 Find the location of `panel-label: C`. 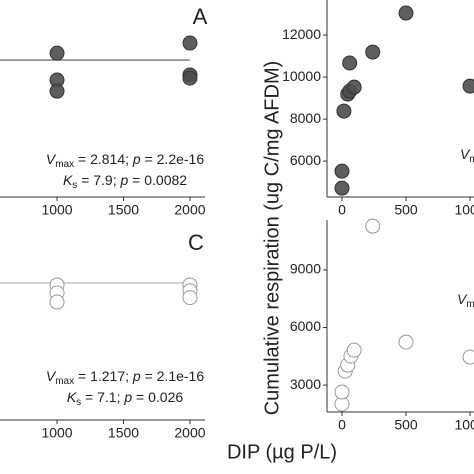

panel-label: C is located at coordinates (196, 242).